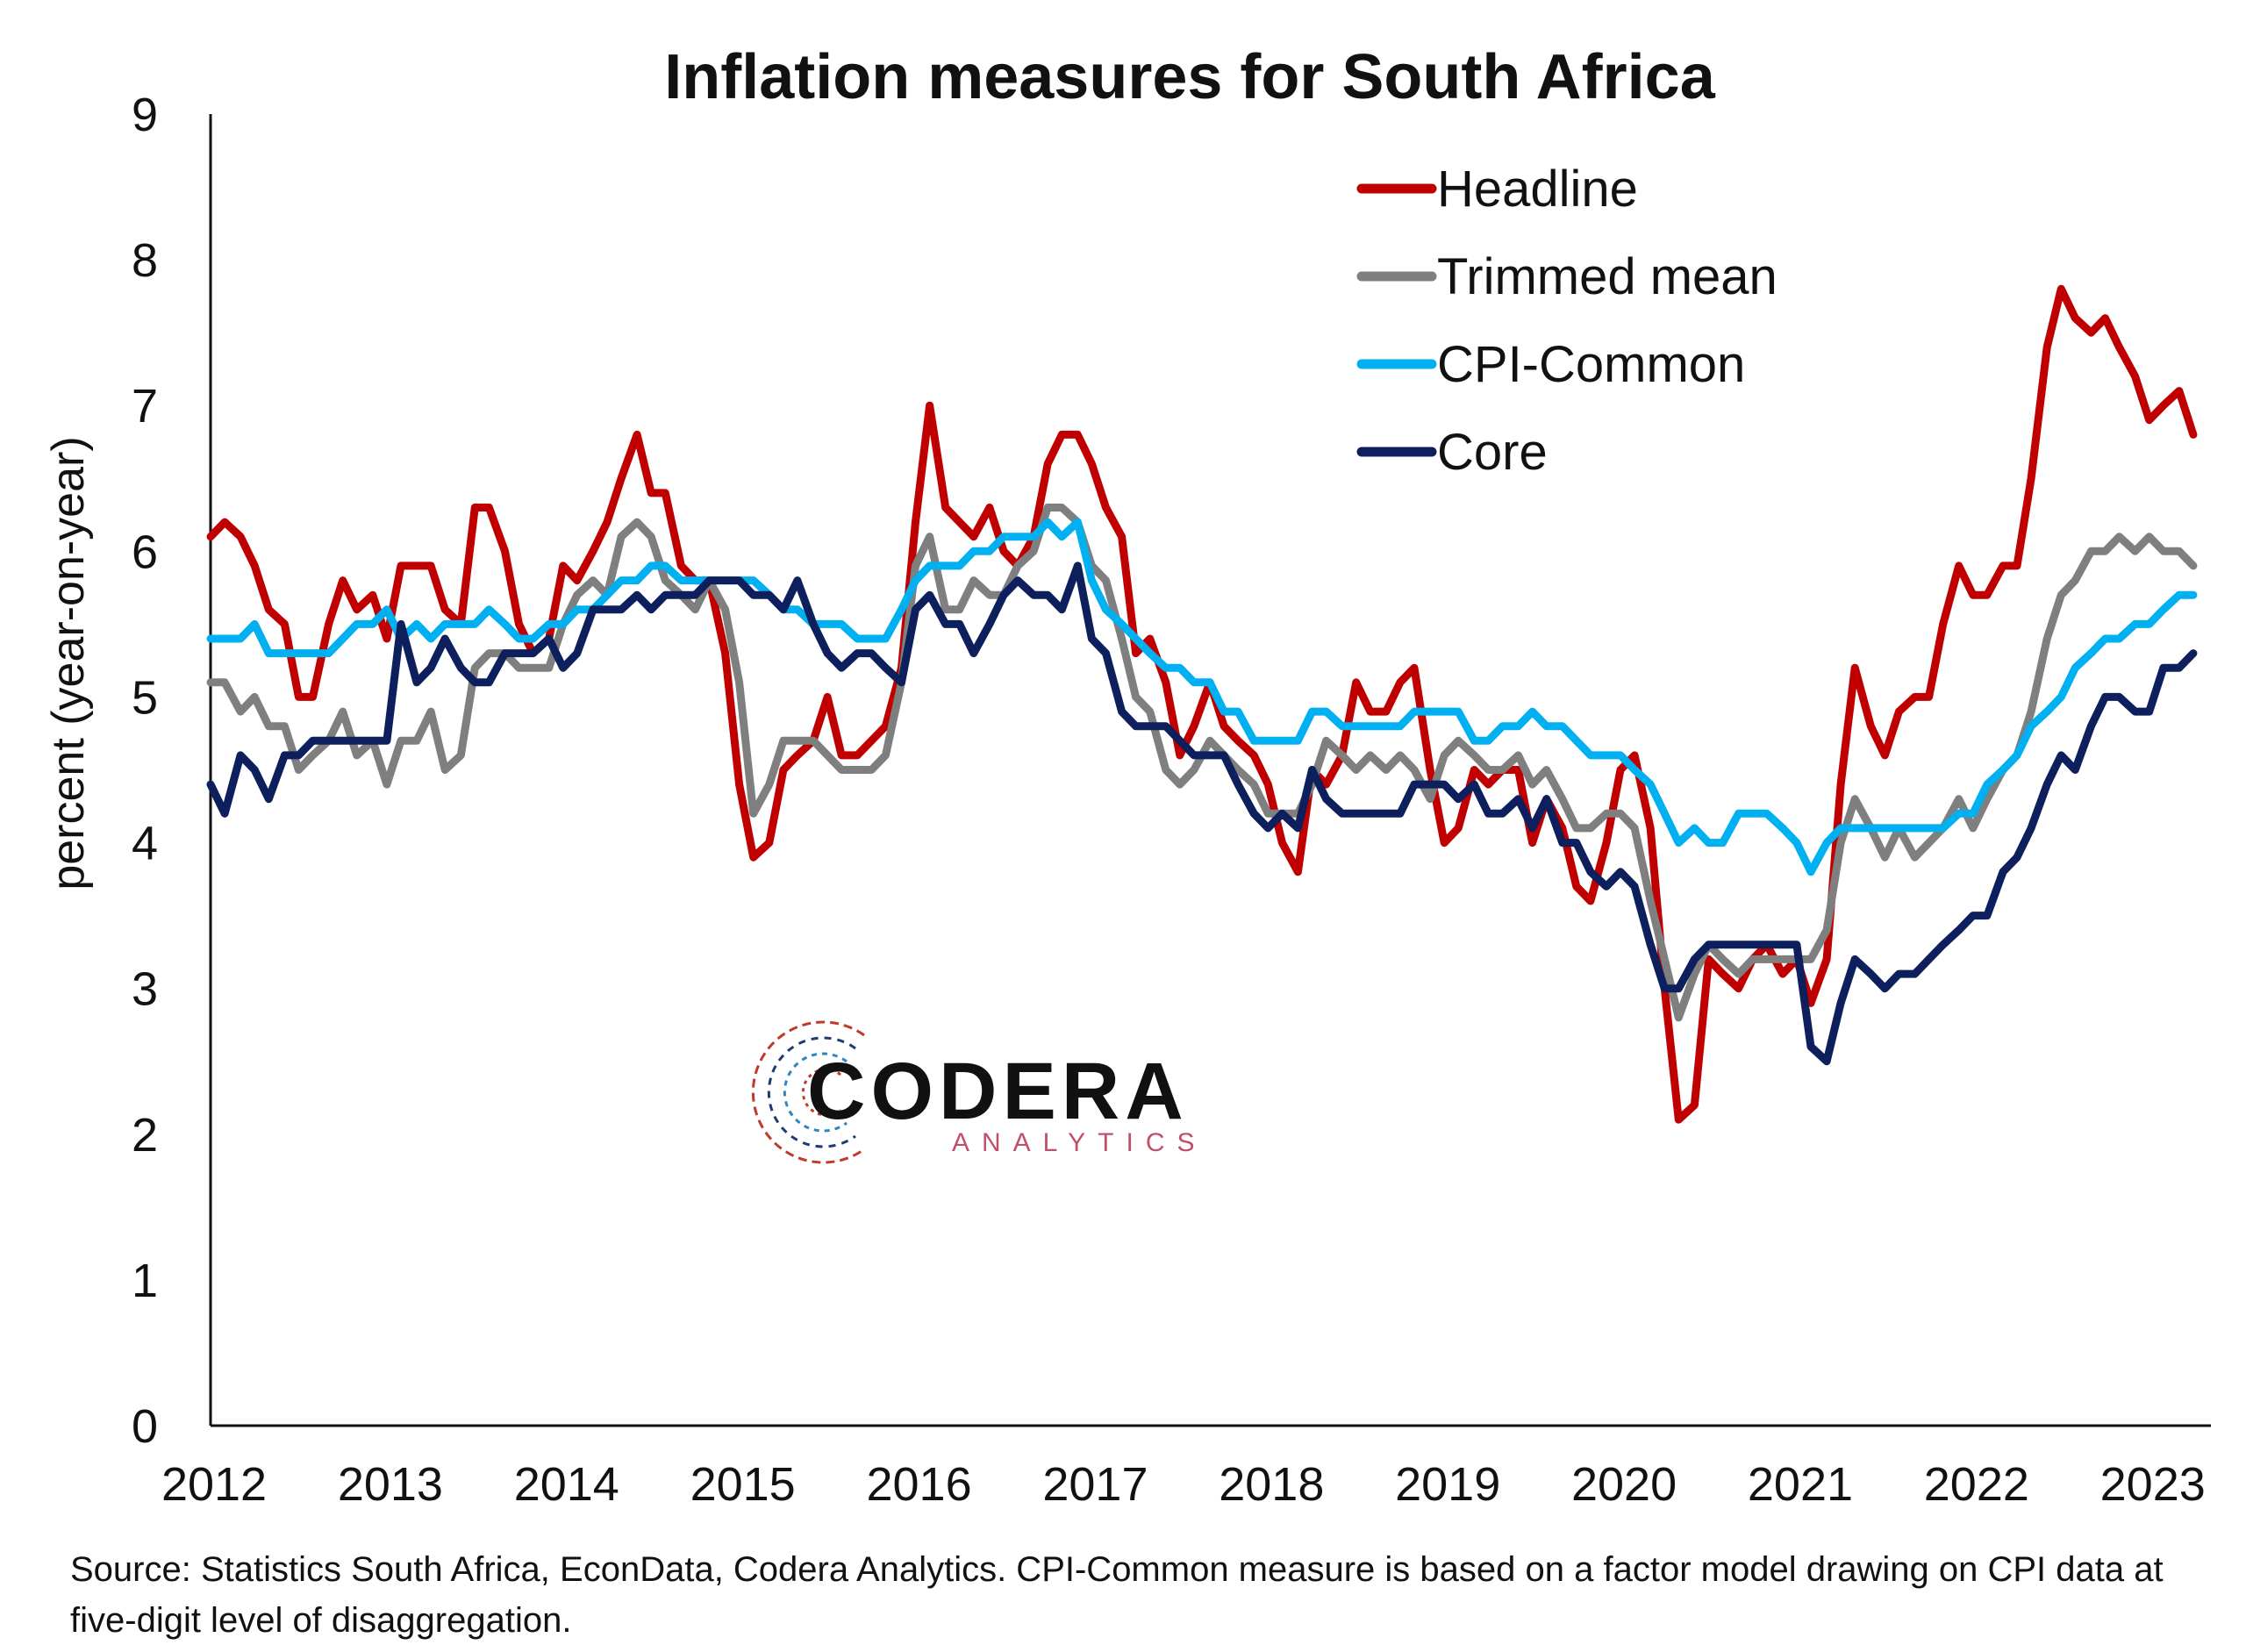 The width and height of the screenshot is (2246, 1652). What do you see at coordinates (145, 1427) in the screenshot?
I see `y-tick-label: 0` at bounding box center [145, 1427].